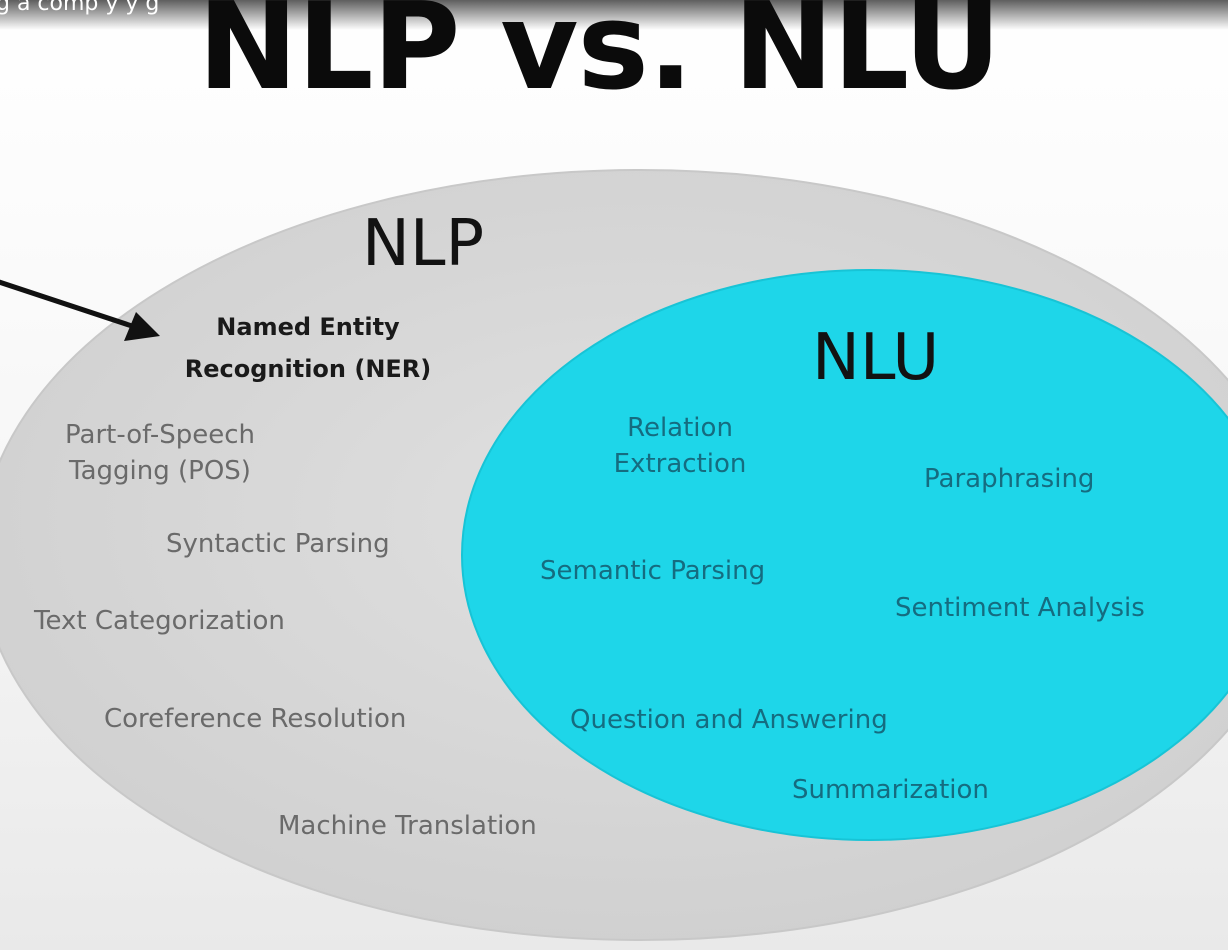  I want to click on nlu-label: NLU, so click(875, 358).